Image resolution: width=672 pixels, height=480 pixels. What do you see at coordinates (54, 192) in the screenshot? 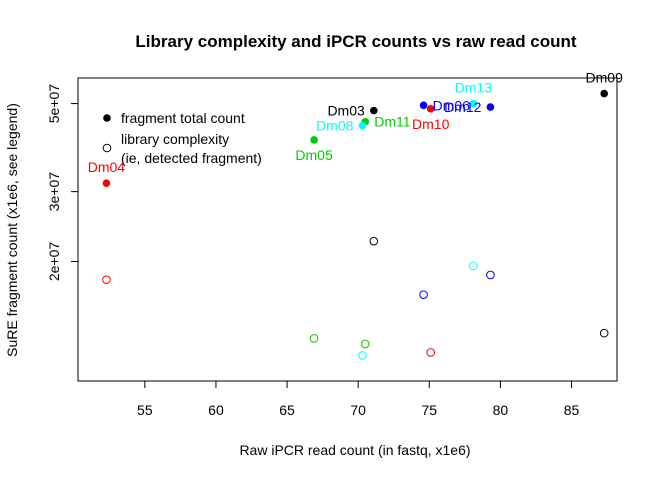
I see `y-tick-label: 3e+07` at bounding box center [54, 192].